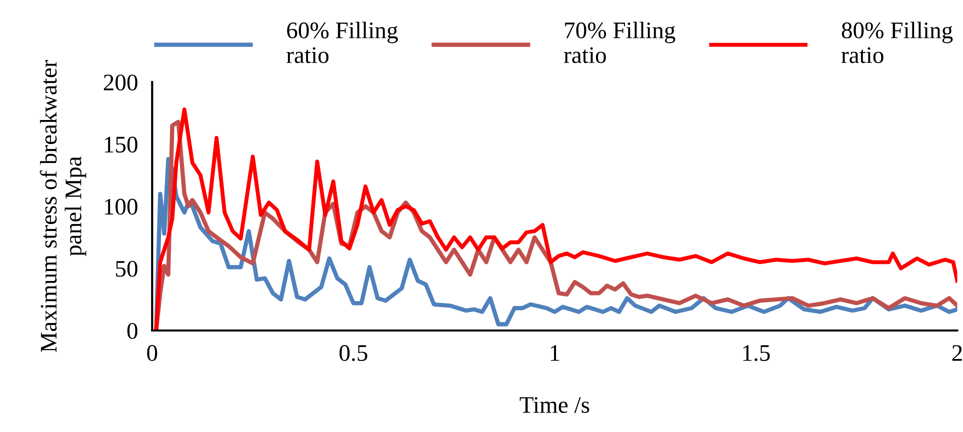 The width and height of the screenshot is (963, 432). I want to click on x-tick-label: 1.5, so click(756, 353).